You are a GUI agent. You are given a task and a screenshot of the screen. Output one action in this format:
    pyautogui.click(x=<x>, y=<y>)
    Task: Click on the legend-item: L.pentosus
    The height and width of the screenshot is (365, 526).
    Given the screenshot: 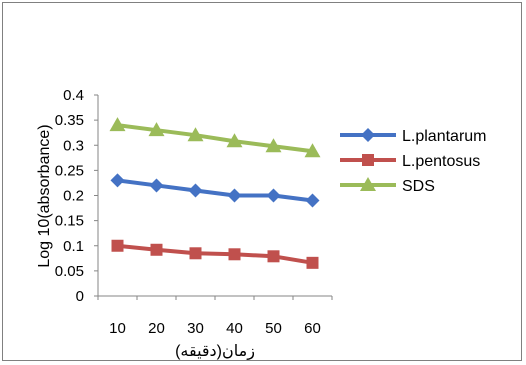 What is the action you would take?
    pyautogui.click(x=410, y=161)
    